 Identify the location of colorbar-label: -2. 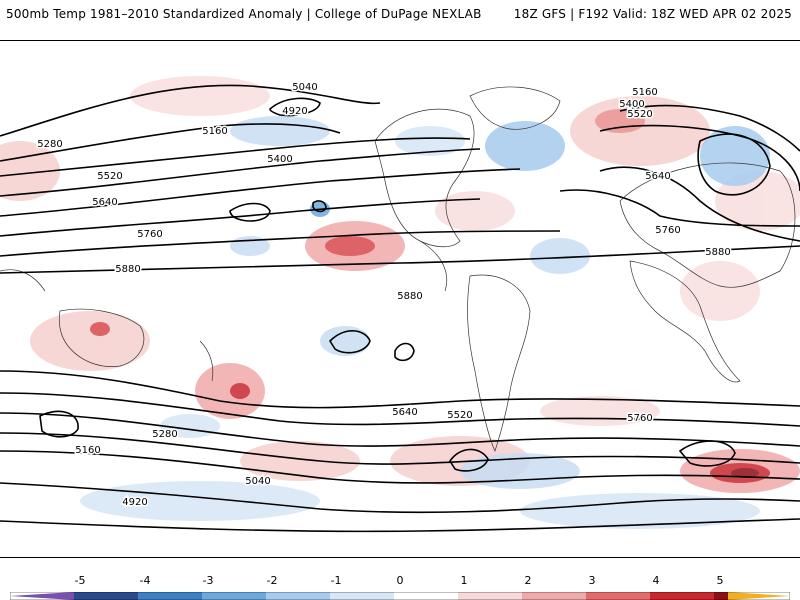
(272, 580).